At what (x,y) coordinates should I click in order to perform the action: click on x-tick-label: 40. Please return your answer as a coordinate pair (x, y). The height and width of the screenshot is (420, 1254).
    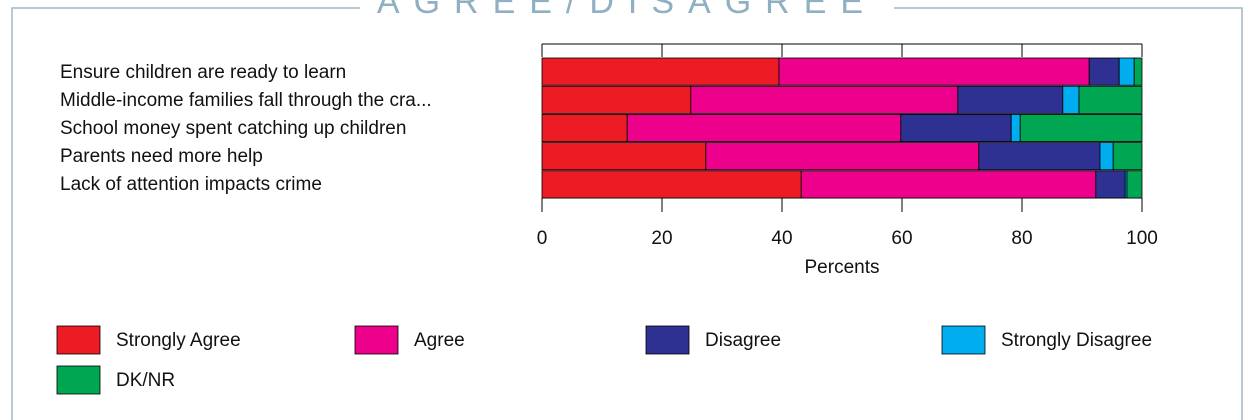
    Looking at the image, I should click on (781, 238).